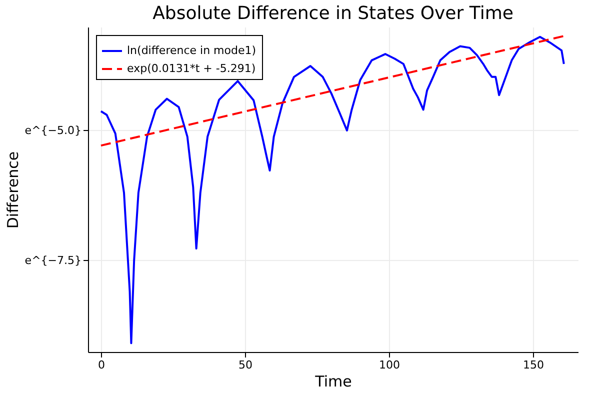 The image size is (600, 400). What do you see at coordinates (13, 190) in the screenshot?
I see `y-axis-title: Difference` at bounding box center [13, 190].